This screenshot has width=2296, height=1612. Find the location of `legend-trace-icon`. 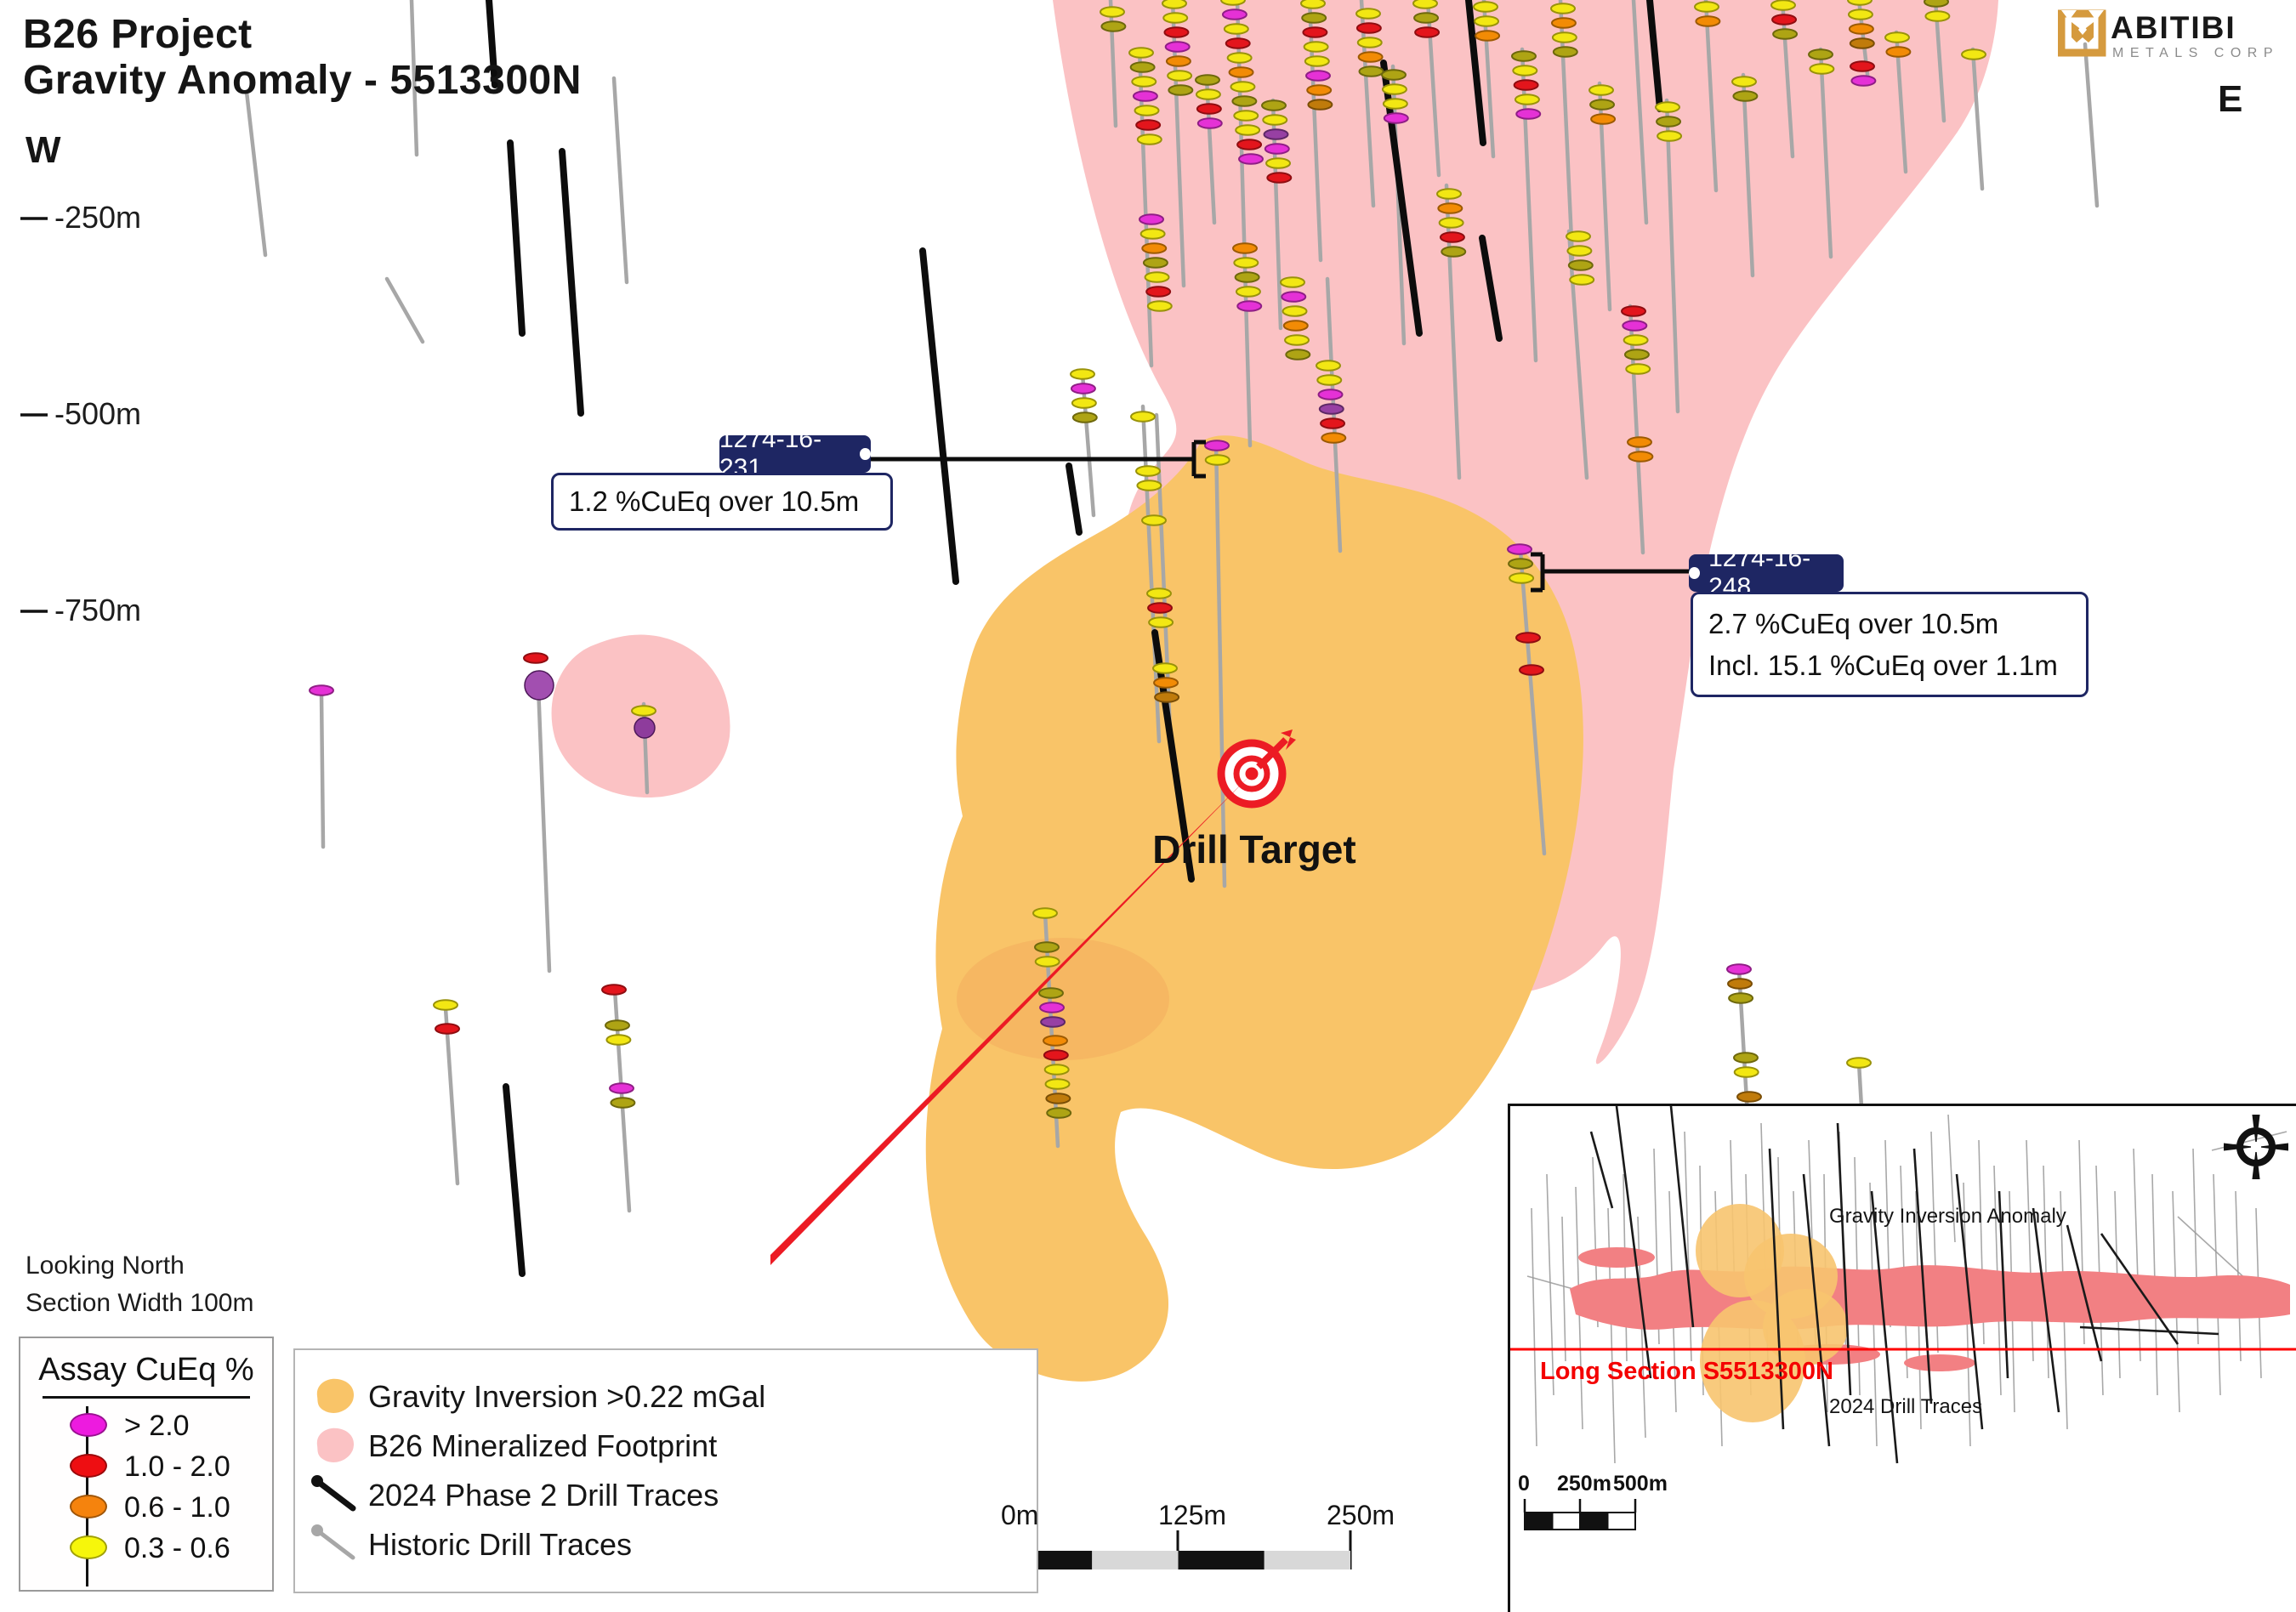

legend-trace-icon is located at coordinates (333, 1542).